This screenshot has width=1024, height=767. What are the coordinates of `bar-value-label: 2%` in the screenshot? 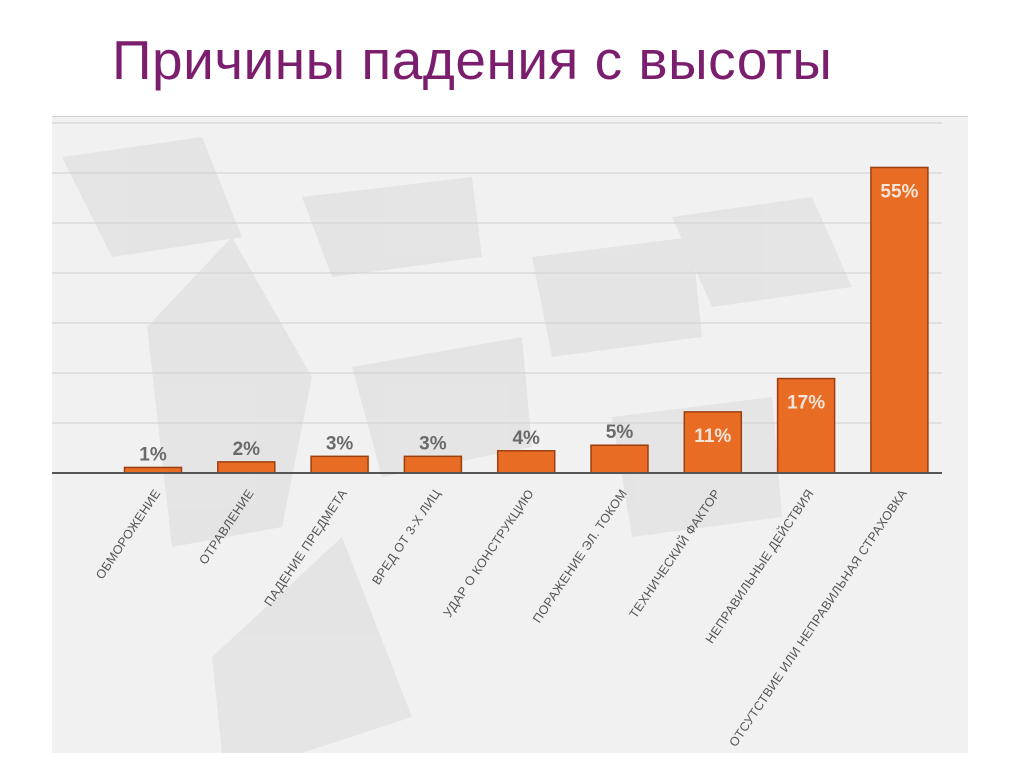 It's located at (247, 449).